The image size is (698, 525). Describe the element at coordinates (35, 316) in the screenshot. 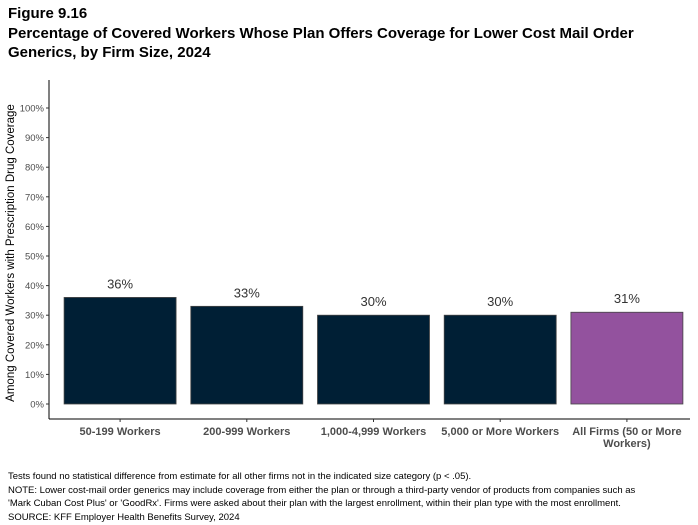

I see `y-tick-label: 30%` at that location.